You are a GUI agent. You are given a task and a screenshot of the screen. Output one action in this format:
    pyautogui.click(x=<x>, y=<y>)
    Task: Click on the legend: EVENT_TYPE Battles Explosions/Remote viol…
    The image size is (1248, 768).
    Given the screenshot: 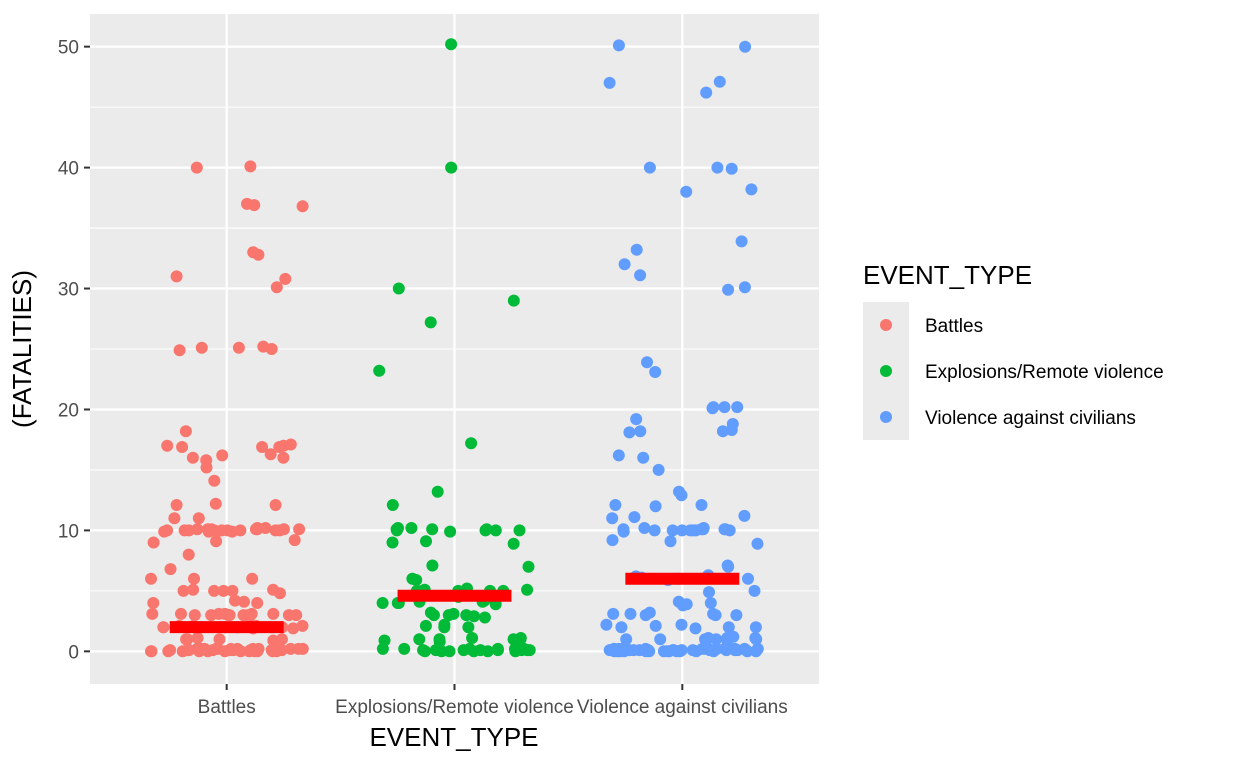 What is the action you would take?
    pyautogui.click(x=1013, y=350)
    